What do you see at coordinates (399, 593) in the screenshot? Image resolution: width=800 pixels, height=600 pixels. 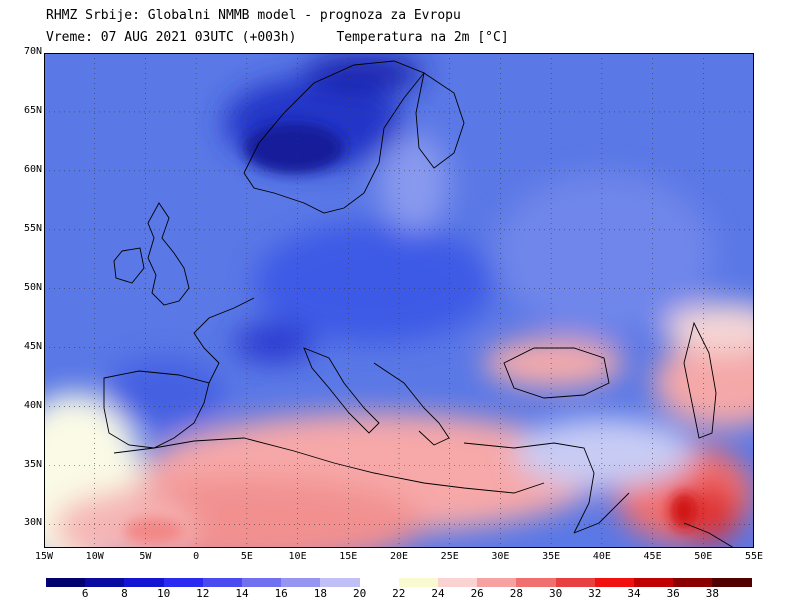 I see `colorbar-label: 22` at bounding box center [399, 593].